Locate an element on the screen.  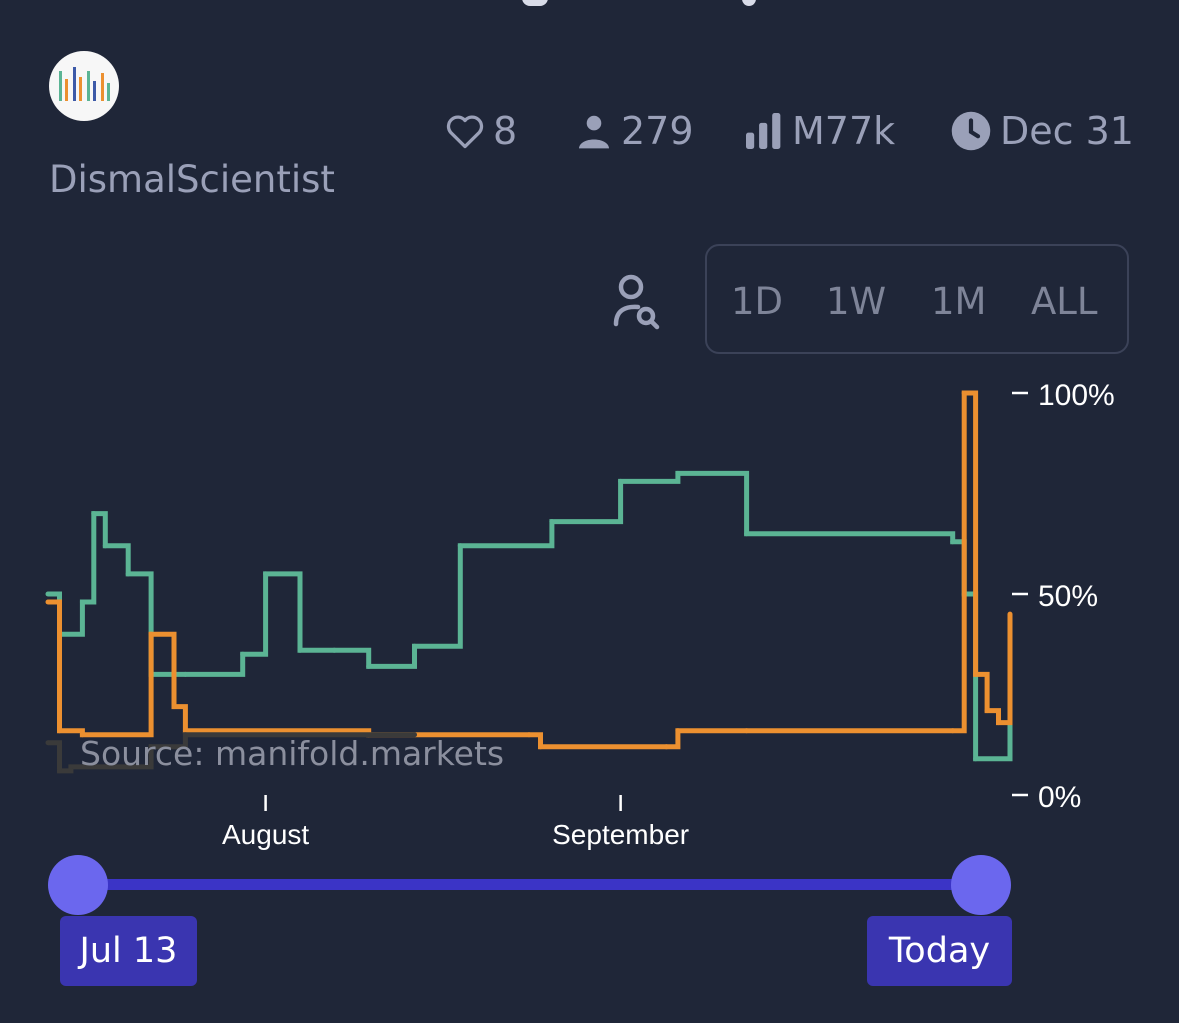
source-watermark: Source: manifold.markets is located at coordinates (292, 753).